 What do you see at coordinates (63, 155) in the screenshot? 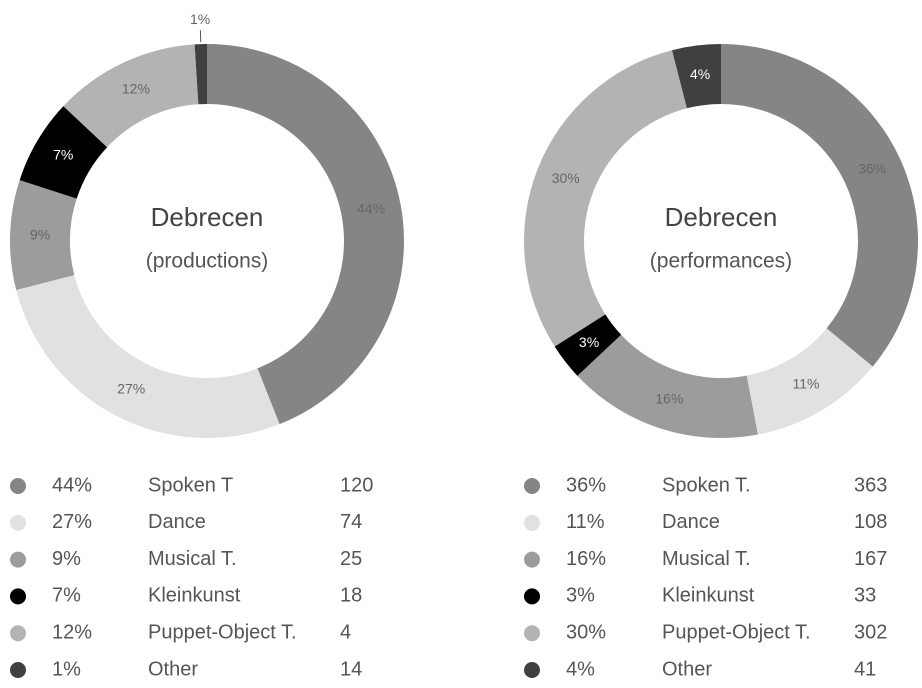
I see `slice-label: 7%` at bounding box center [63, 155].